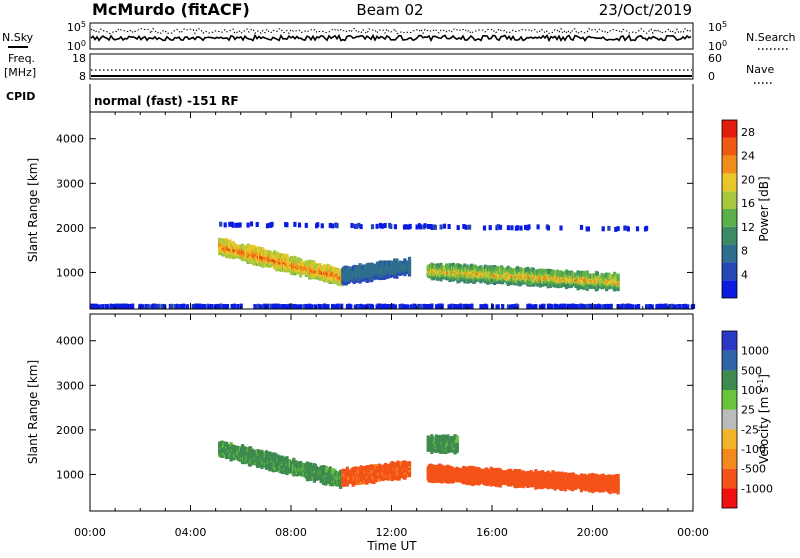 The height and width of the screenshot is (558, 800). What do you see at coordinates (349, 98) in the screenshot?
I see `cpid-panel: CPID normal (fast) -151 RF` at bounding box center [349, 98].